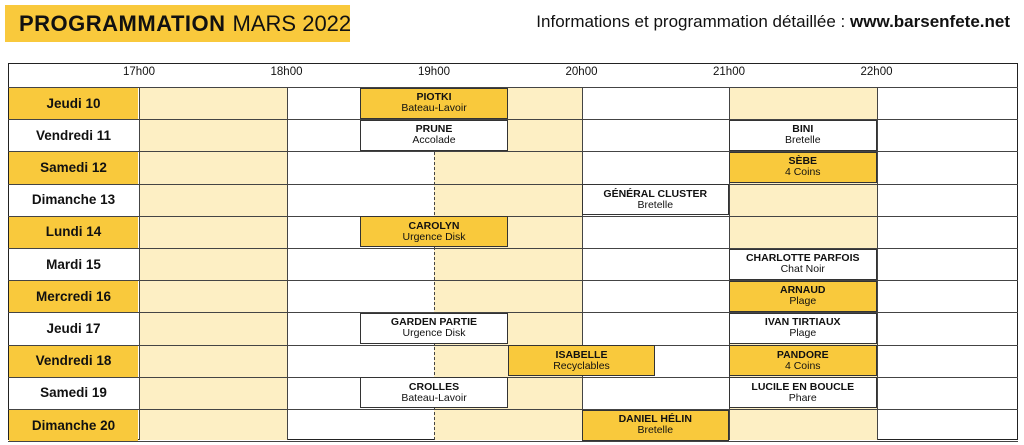  Describe the element at coordinates (655, 193) in the screenshot. I see `event-artist: GÉNÉRAL CLUSTER` at that location.